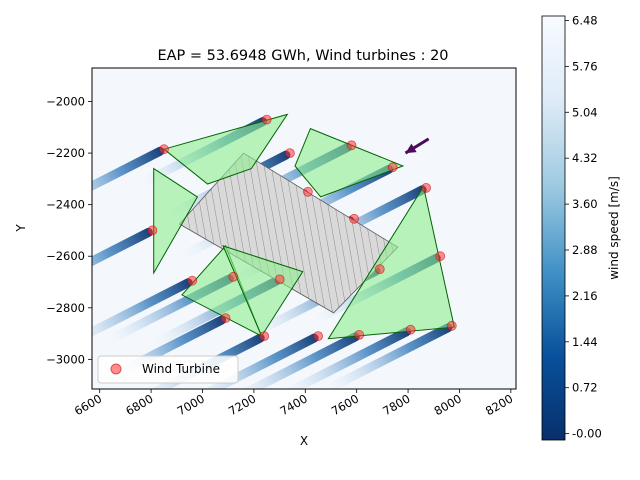  What do you see at coordinates (585, 204) in the screenshot?
I see `colorbar-tick-label: 3.60` at bounding box center [585, 204].